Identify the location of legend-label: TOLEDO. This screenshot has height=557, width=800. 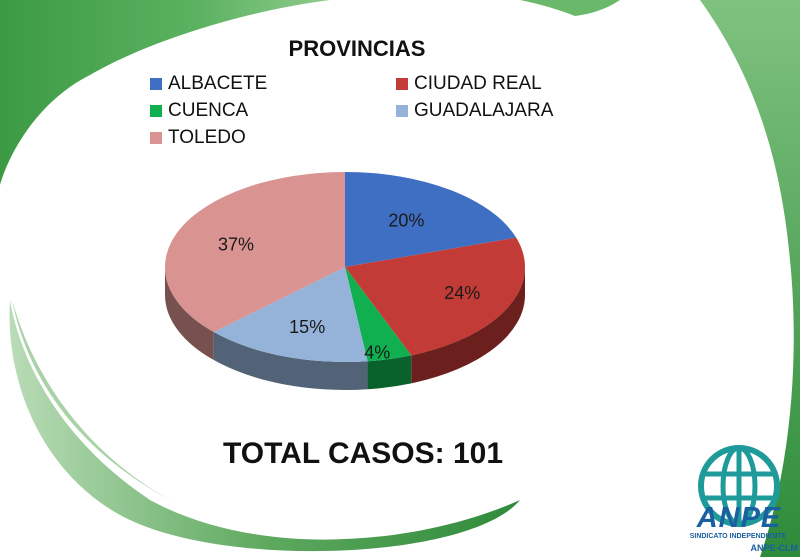
(207, 137).